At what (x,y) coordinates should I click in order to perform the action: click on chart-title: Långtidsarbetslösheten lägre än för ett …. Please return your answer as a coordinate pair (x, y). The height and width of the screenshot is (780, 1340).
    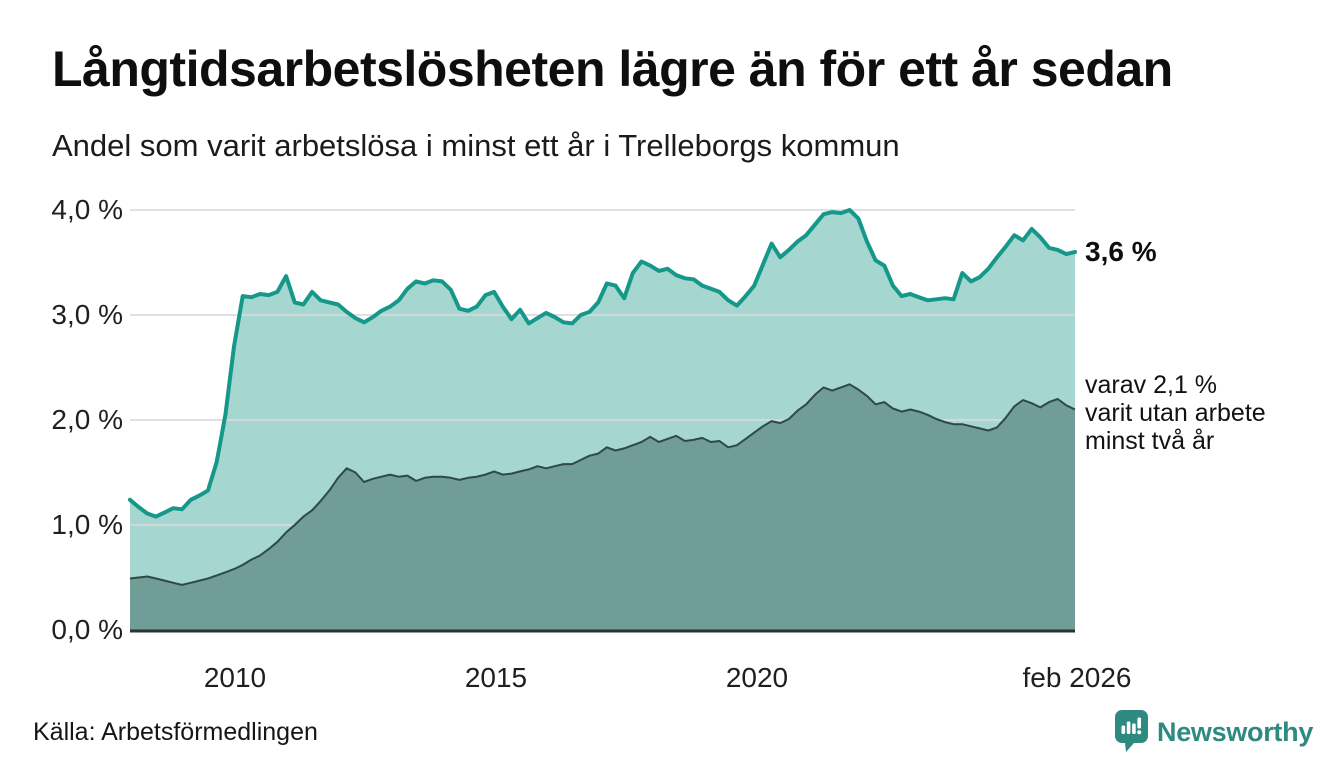
    Looking at the image, I should click on (612, 69).